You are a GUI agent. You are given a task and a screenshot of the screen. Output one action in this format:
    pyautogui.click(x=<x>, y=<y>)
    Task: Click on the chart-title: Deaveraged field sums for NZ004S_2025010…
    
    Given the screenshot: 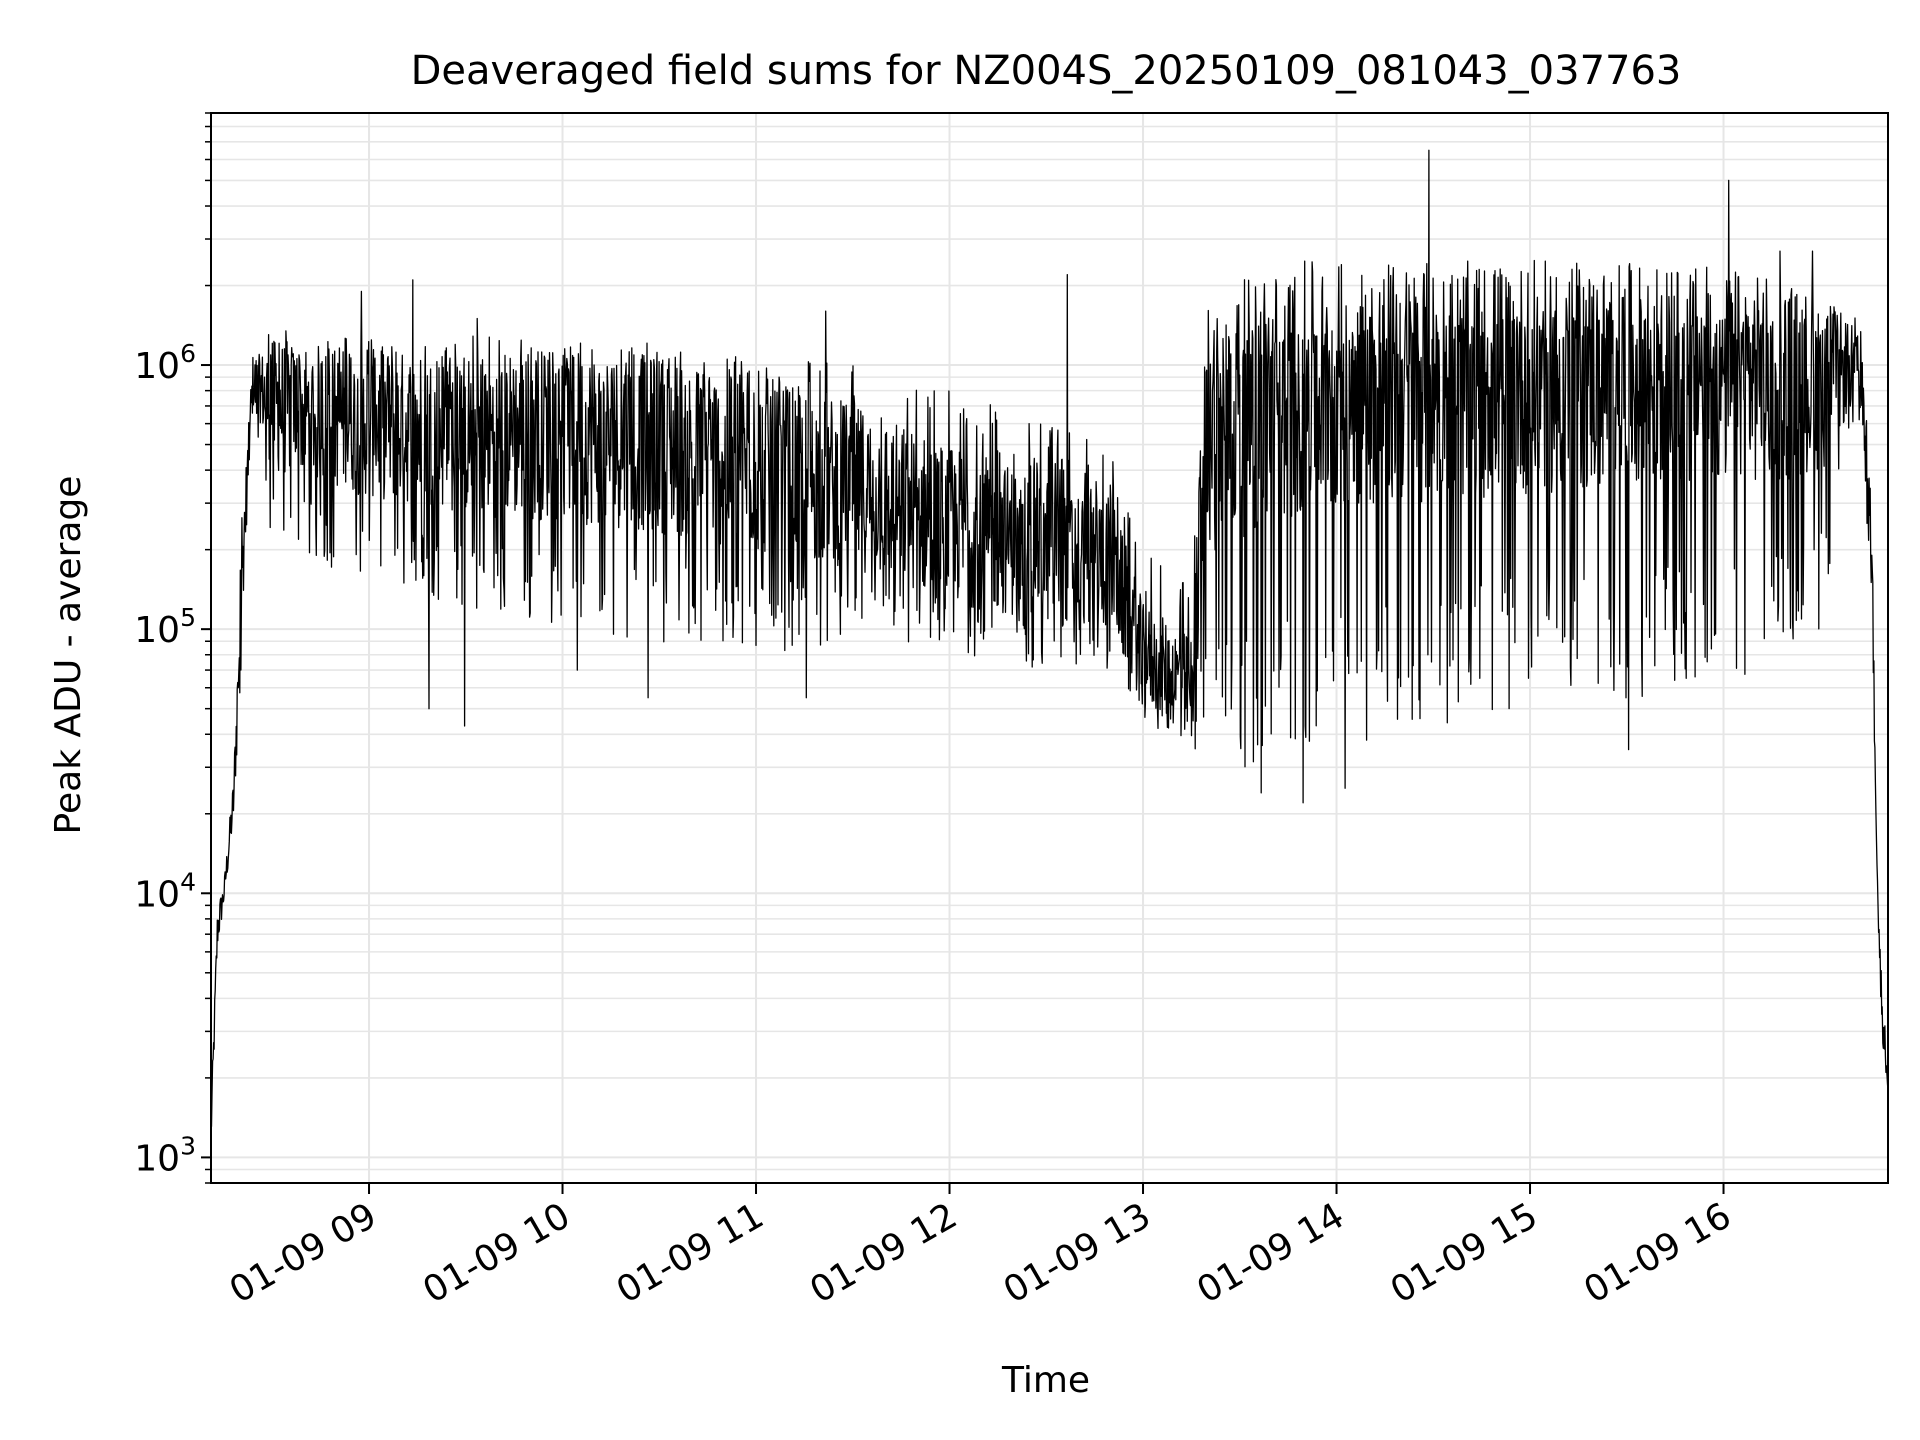 What is the action you would take?
    pyautogui.click(x=1046, y=71)
    